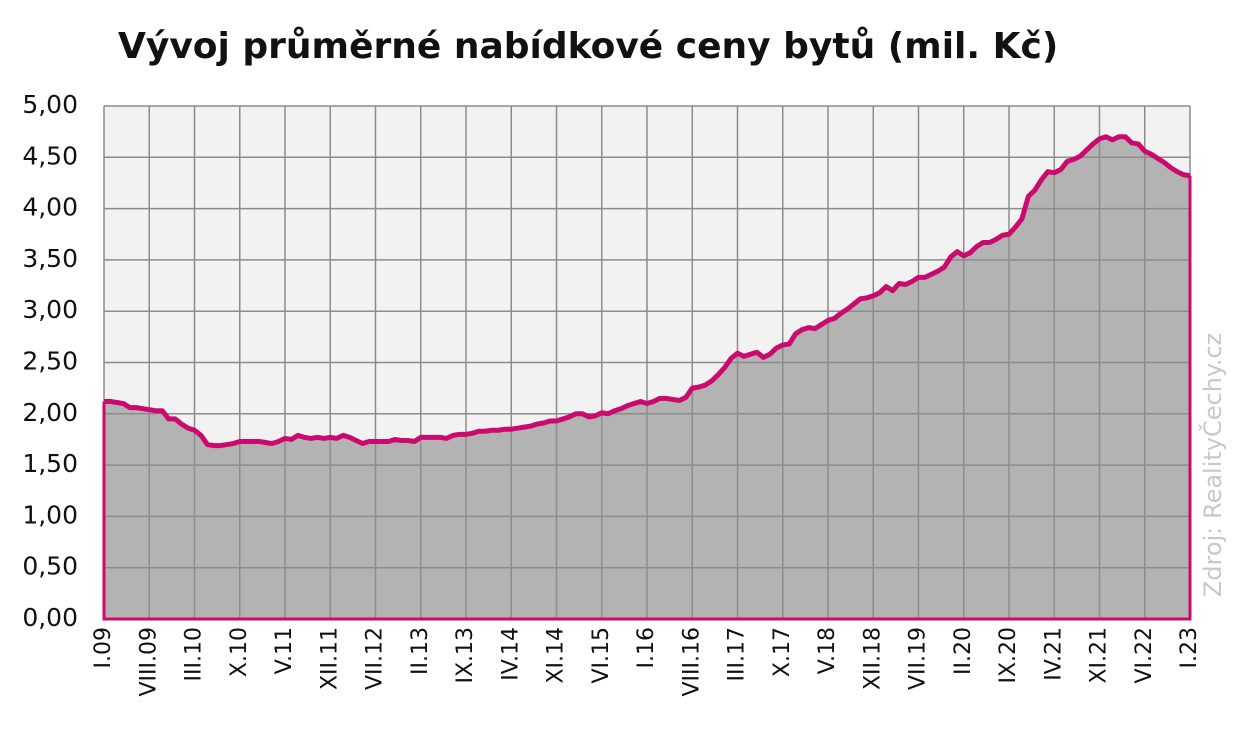  I want to click on y-tick-label: 0,50, so click(50, 566).